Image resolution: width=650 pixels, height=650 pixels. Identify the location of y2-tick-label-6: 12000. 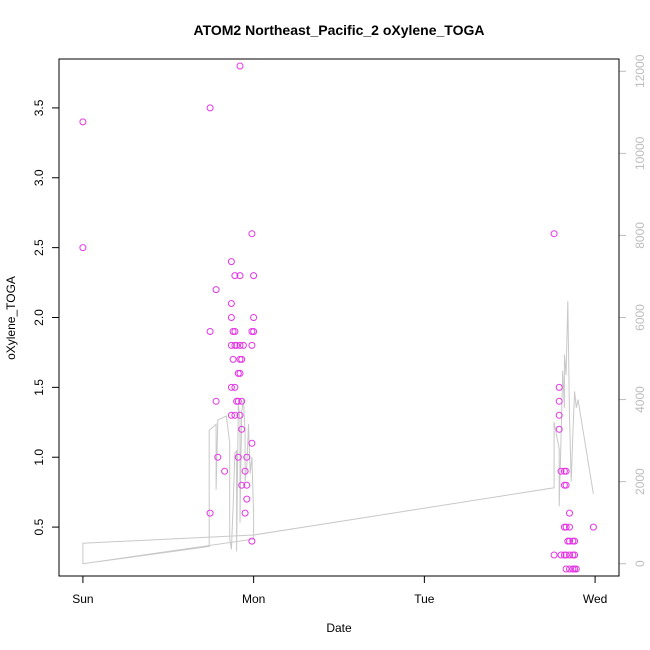
(640, 71).